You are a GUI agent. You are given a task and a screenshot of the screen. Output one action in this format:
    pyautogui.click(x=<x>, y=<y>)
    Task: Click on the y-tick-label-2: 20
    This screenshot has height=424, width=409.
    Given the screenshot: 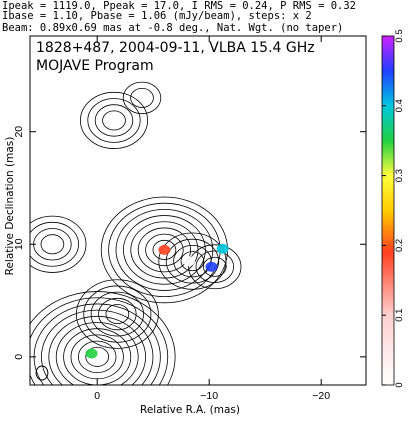 What is the action you would take?
    pyautogui.click(x=19, y=132)
    